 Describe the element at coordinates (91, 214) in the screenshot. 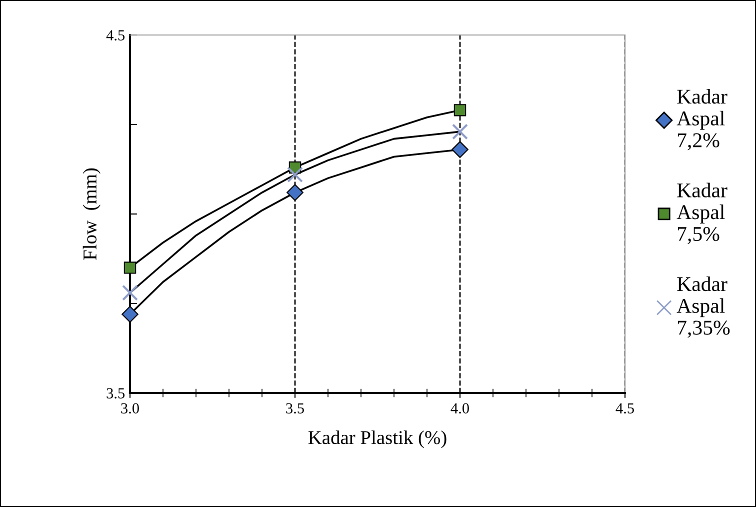

I see `y-axis-title: Flow (mm)` at that location.